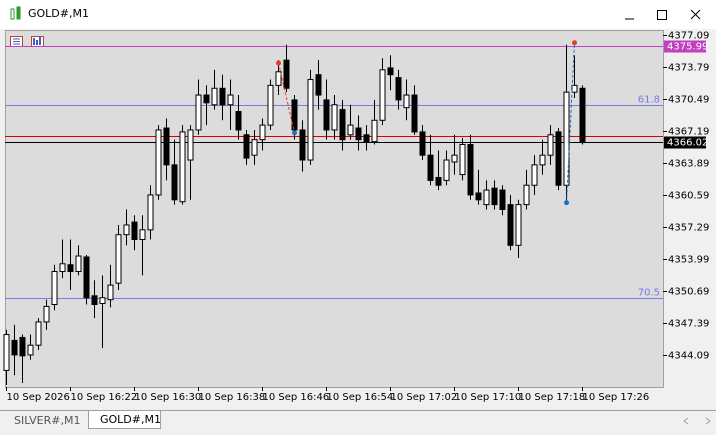 This screenshot has width=716, height=435. What do you see at coordinates (232, 397) in the screenshot?
I see `x-tick-label: 10 Sep 16:38` at bounding box center [232, 397].